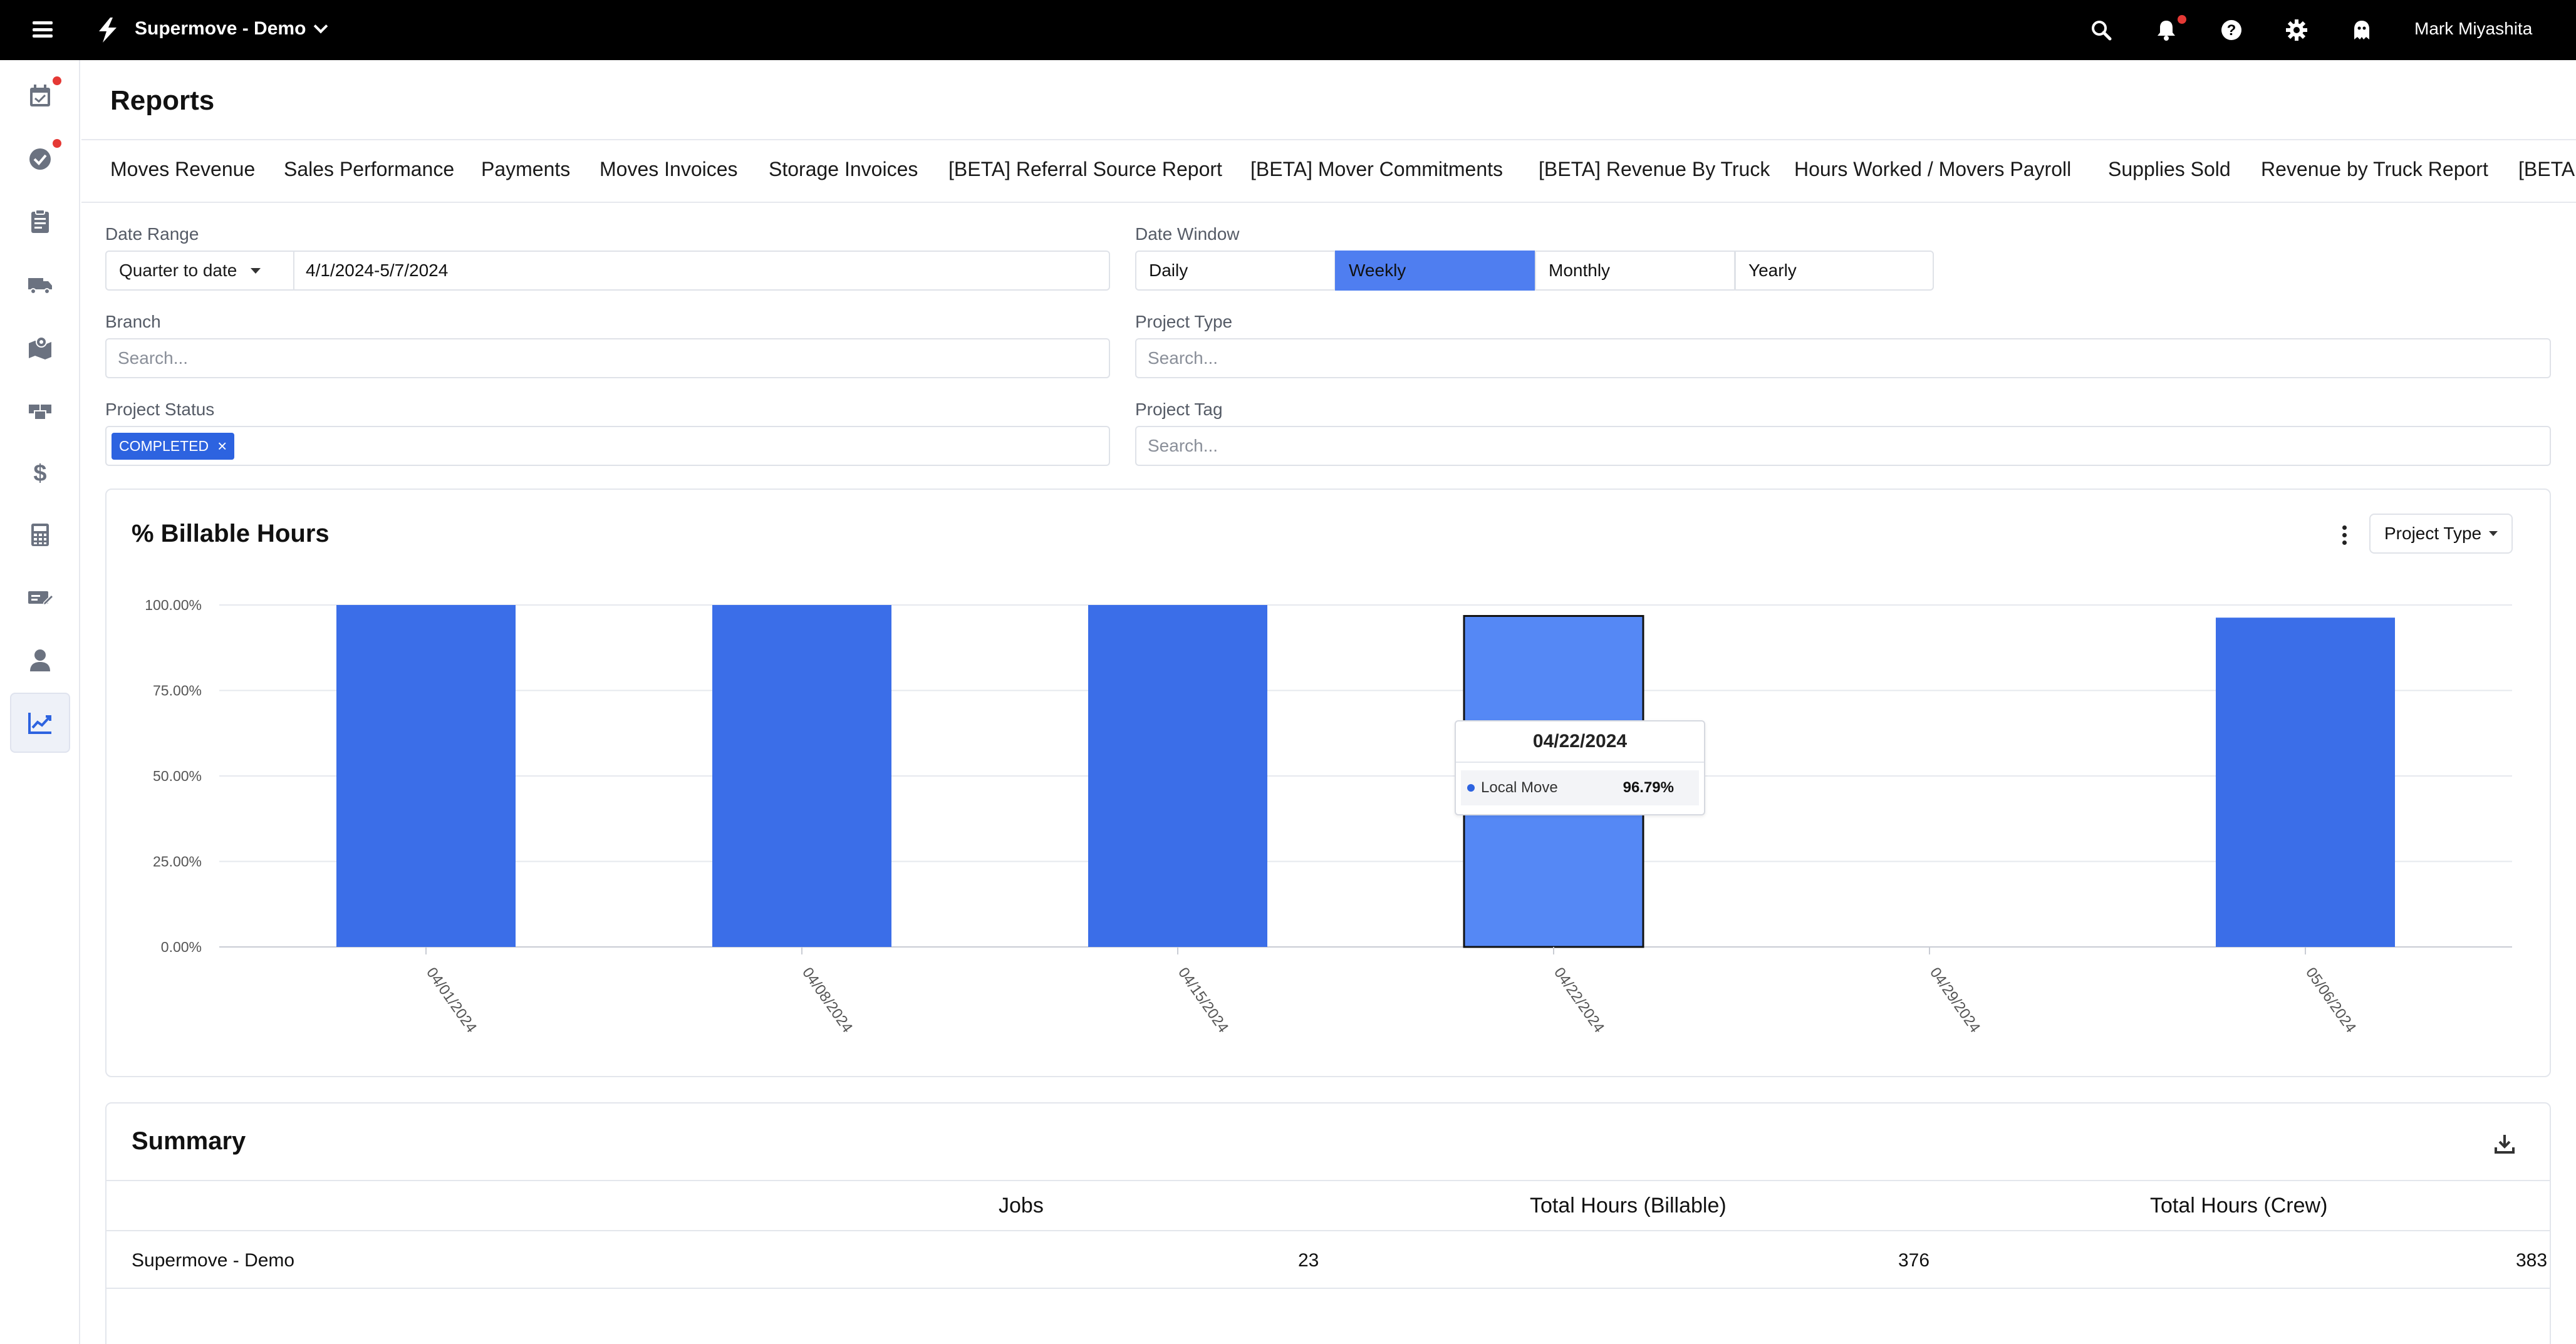  Describe the element at coordinates (2296, 30) in the screenshot. I see `settings-gear-icon` at that location.